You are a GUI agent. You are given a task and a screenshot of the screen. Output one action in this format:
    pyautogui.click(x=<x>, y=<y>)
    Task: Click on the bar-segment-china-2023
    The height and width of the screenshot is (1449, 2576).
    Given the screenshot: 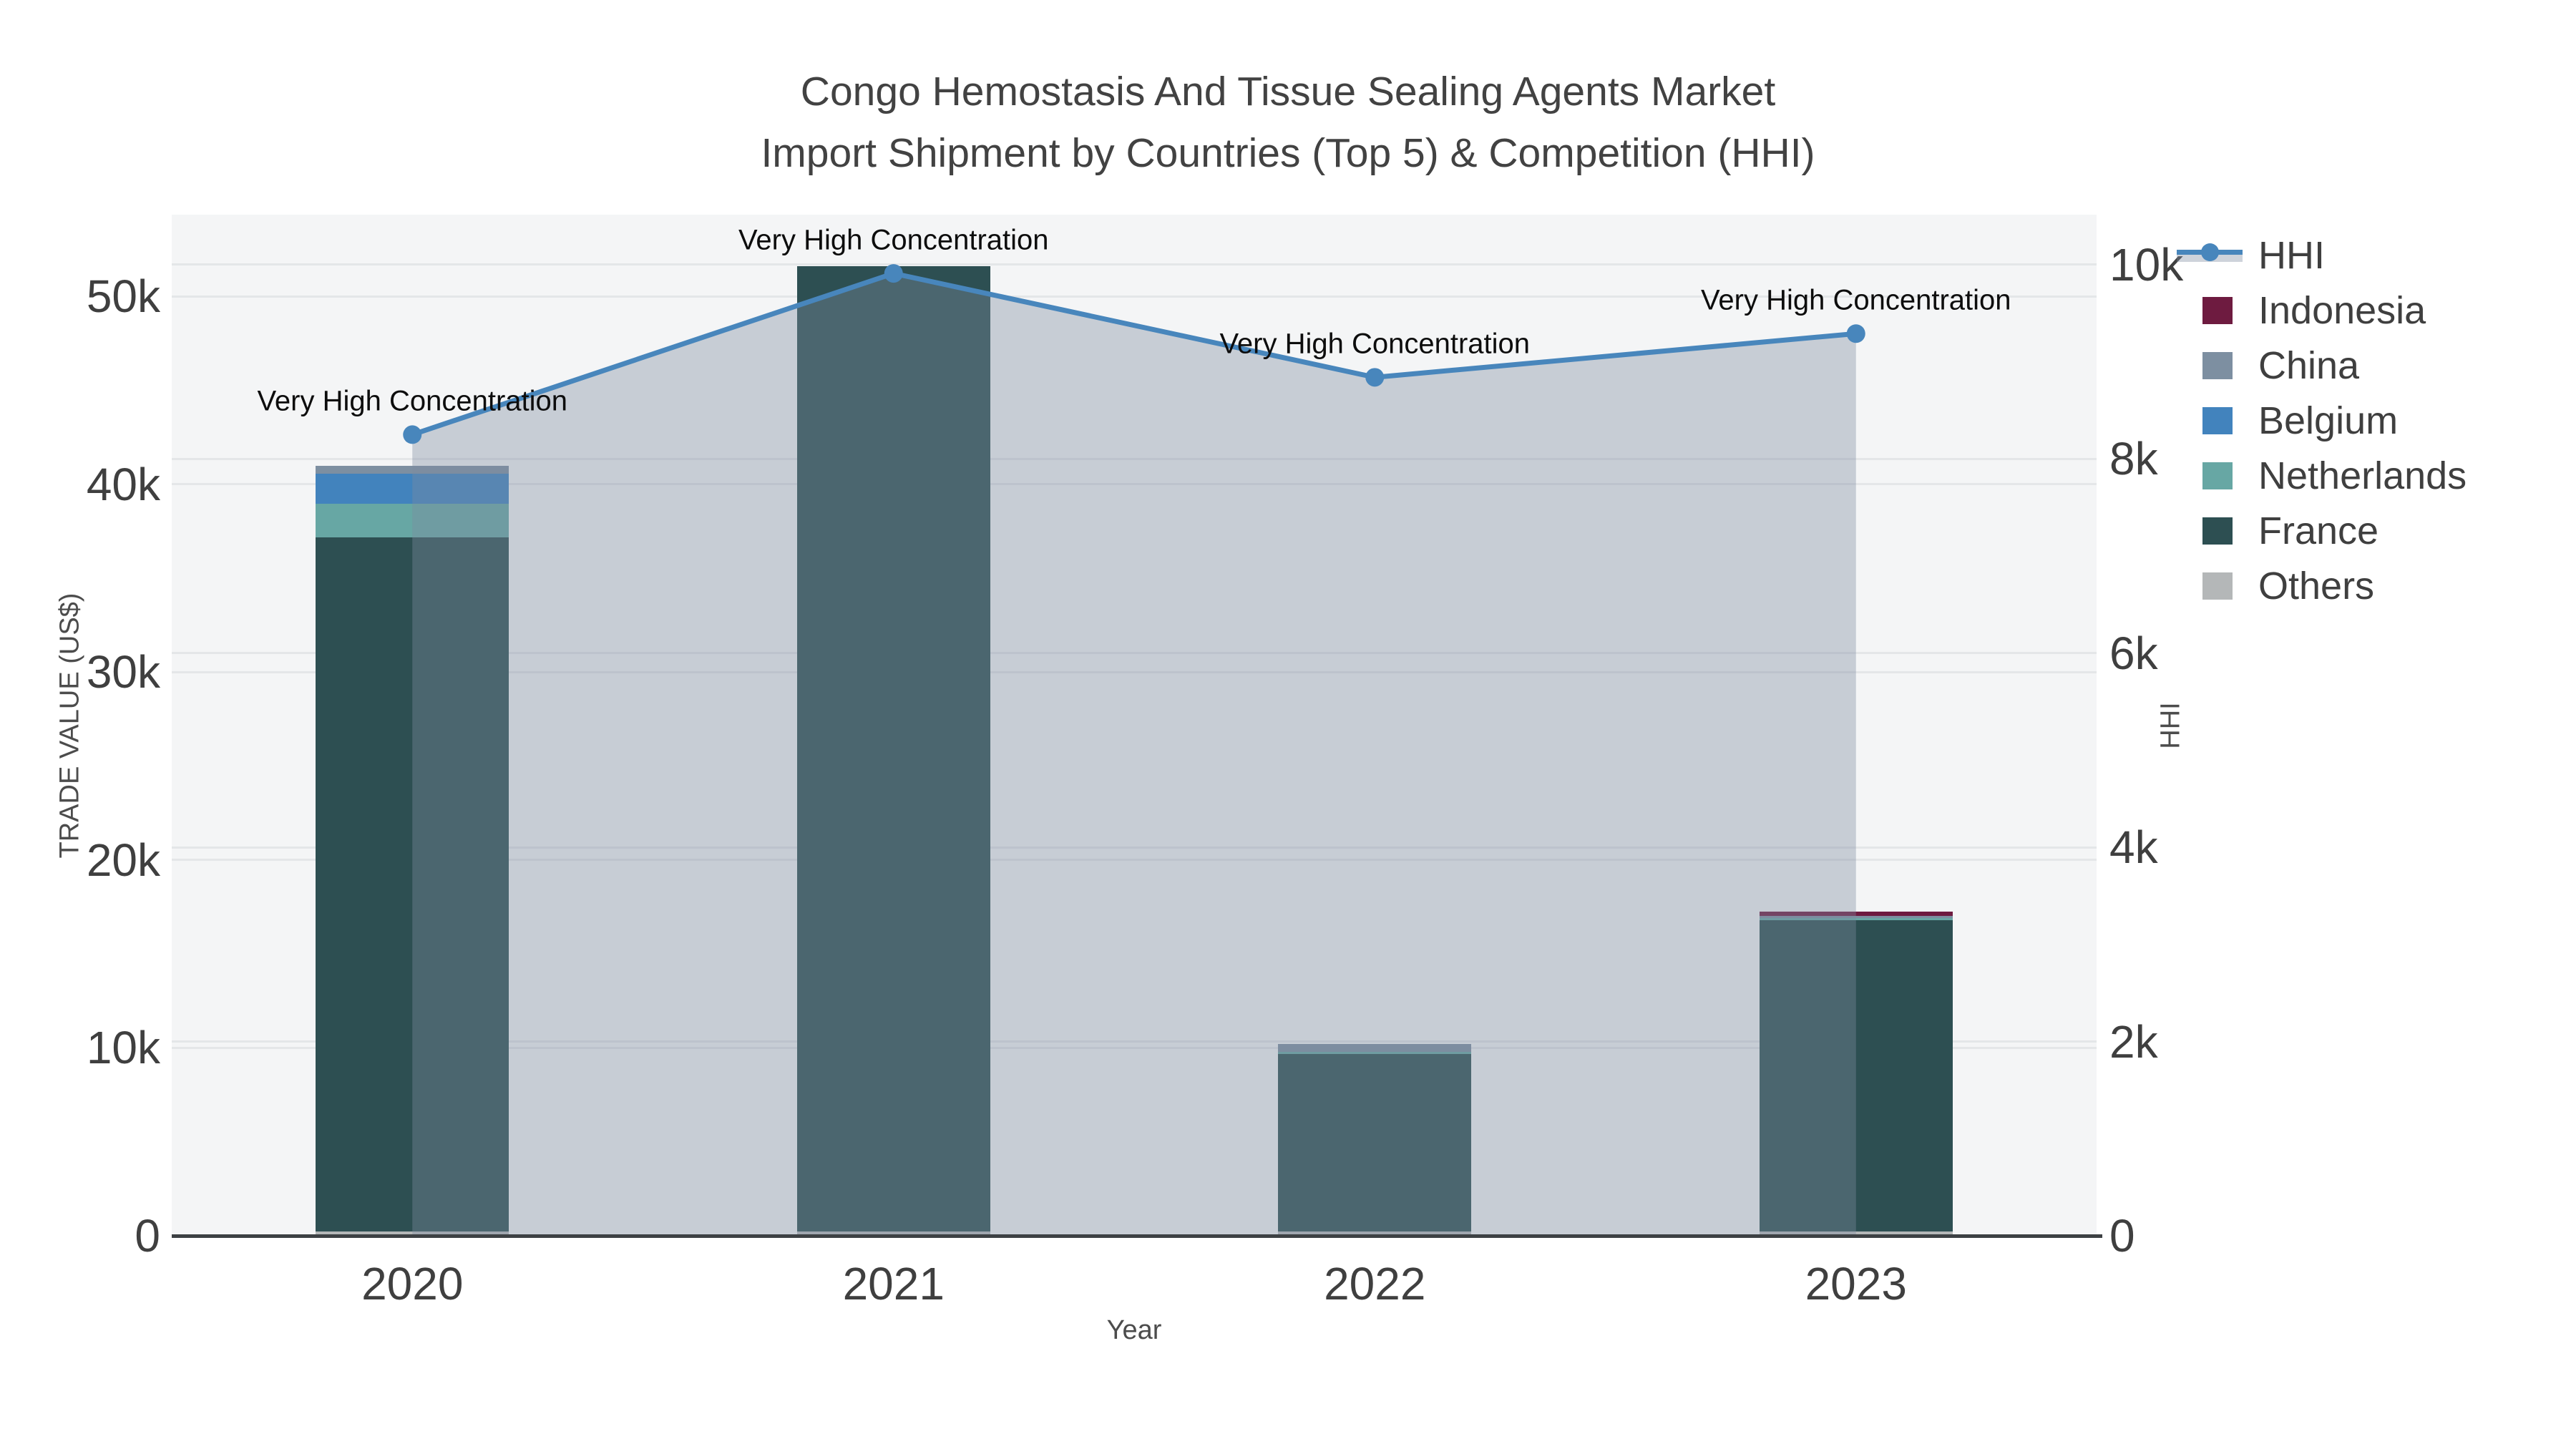 What is the action you would take?
    pyautogui.click(x=1856, y=917)
    